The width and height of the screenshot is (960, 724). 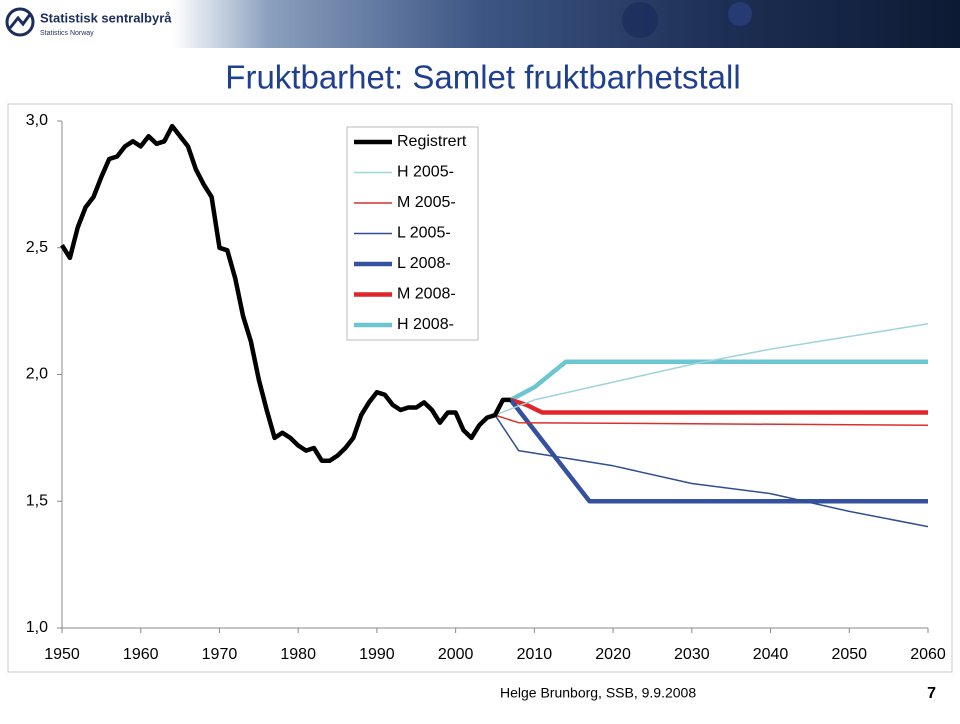 What do you see at coordinates (426, 202) in the screenshot?
I see `legend-label: M 2005-` at bounding box center [426, 202].